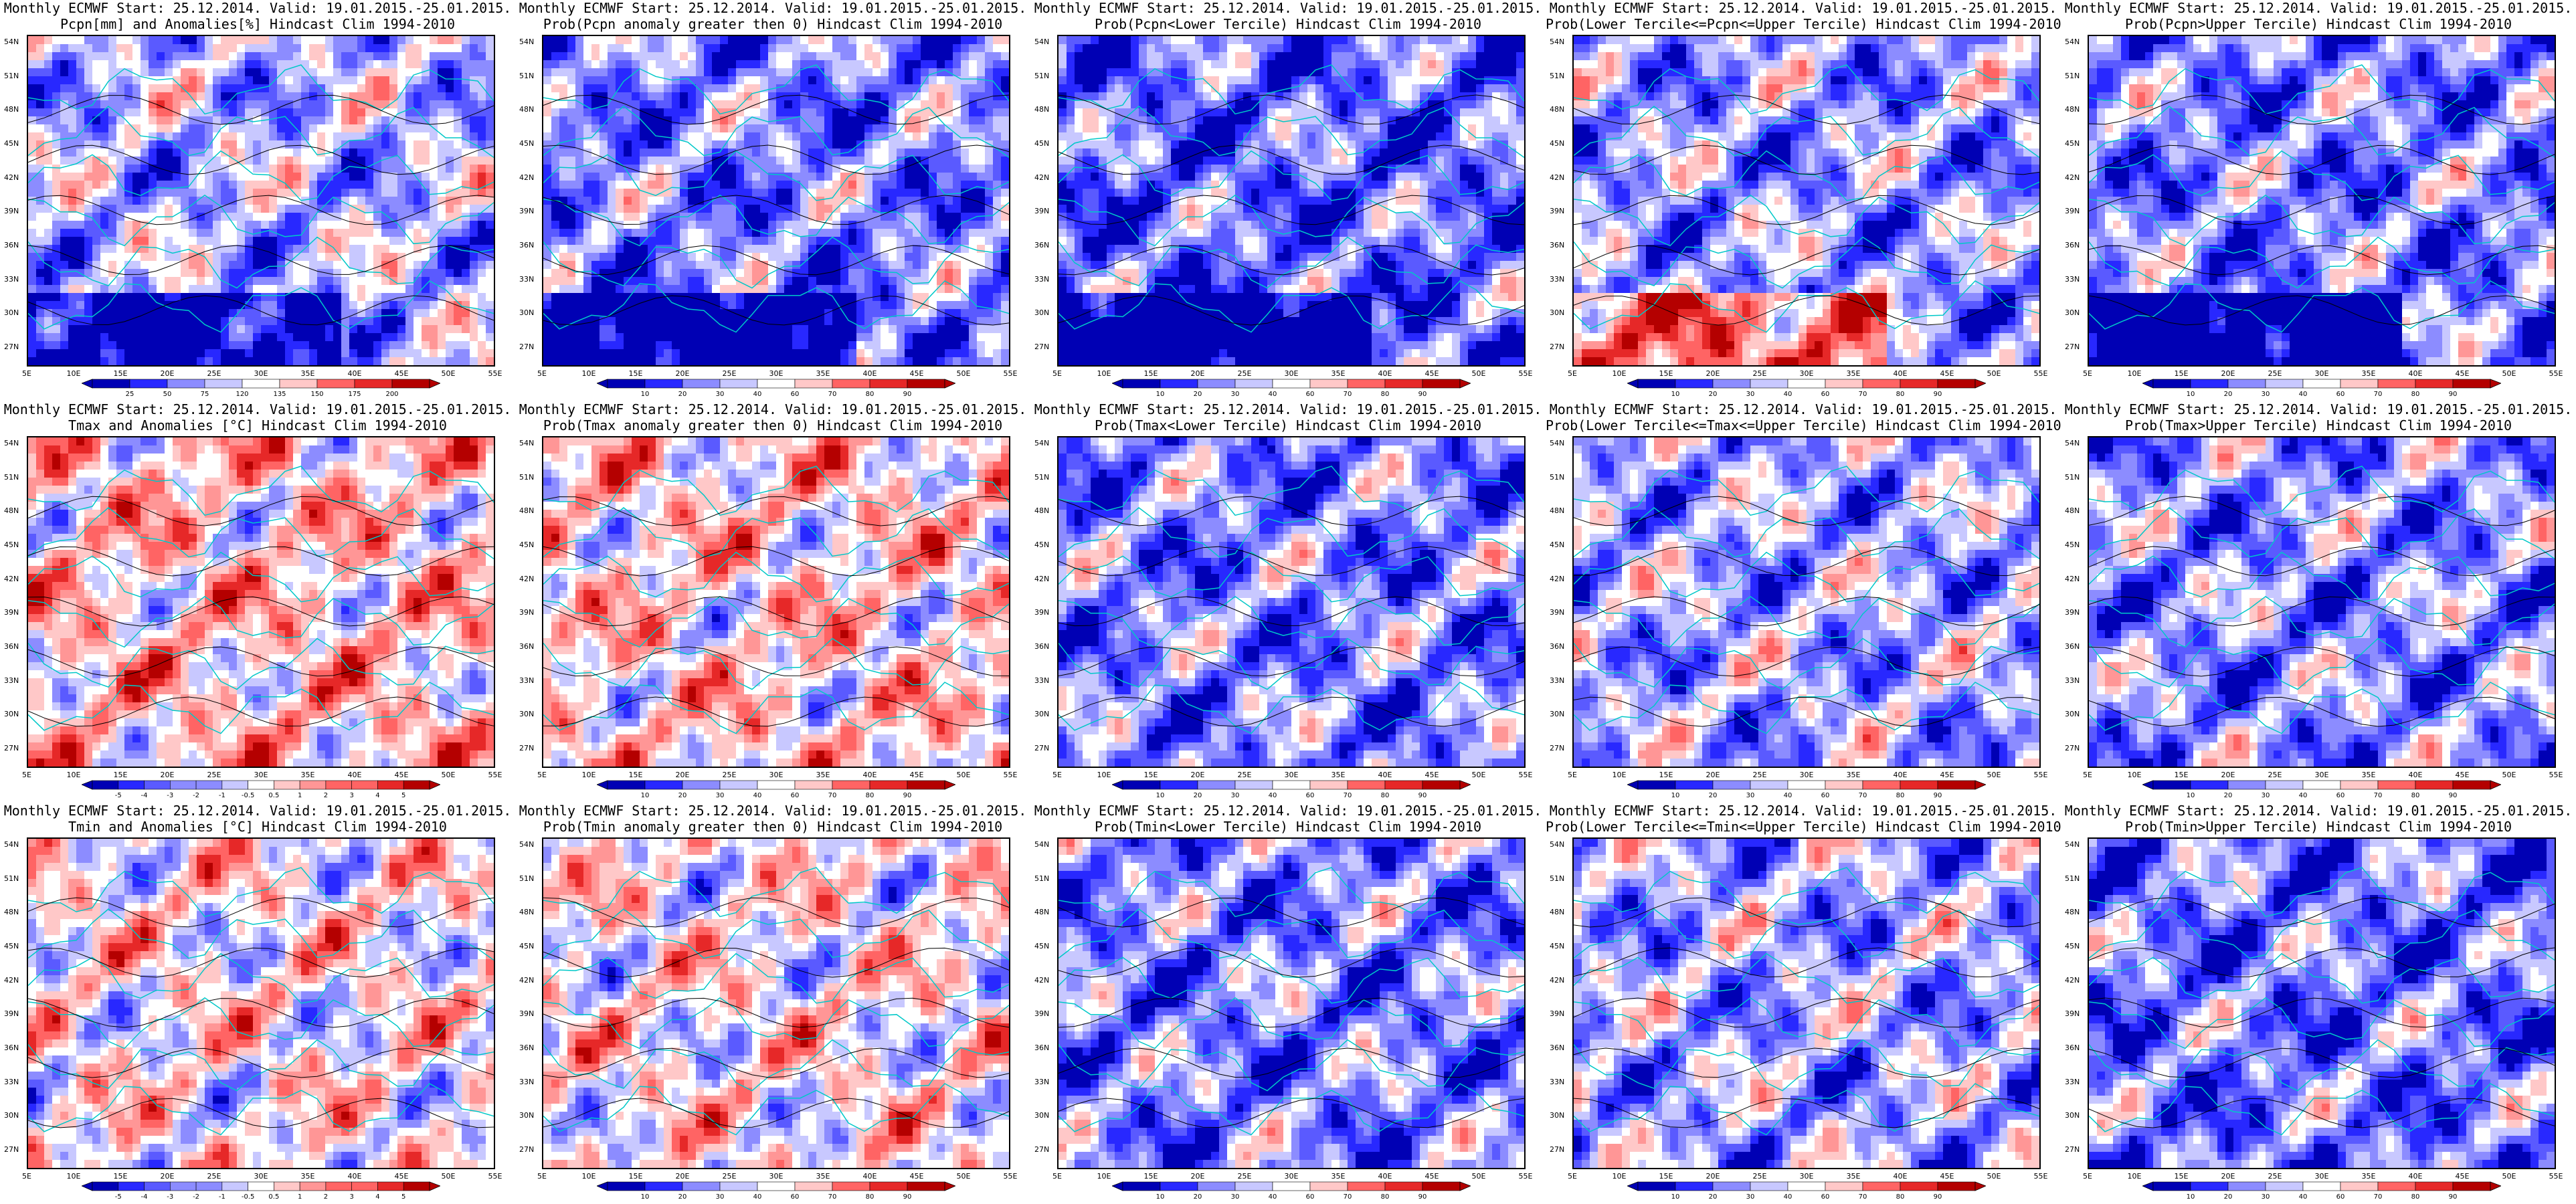 Image resolution: width=2576 pixels, height=1204 pixels. I want to click on x-tick-label: 30E, so click(777, 373).